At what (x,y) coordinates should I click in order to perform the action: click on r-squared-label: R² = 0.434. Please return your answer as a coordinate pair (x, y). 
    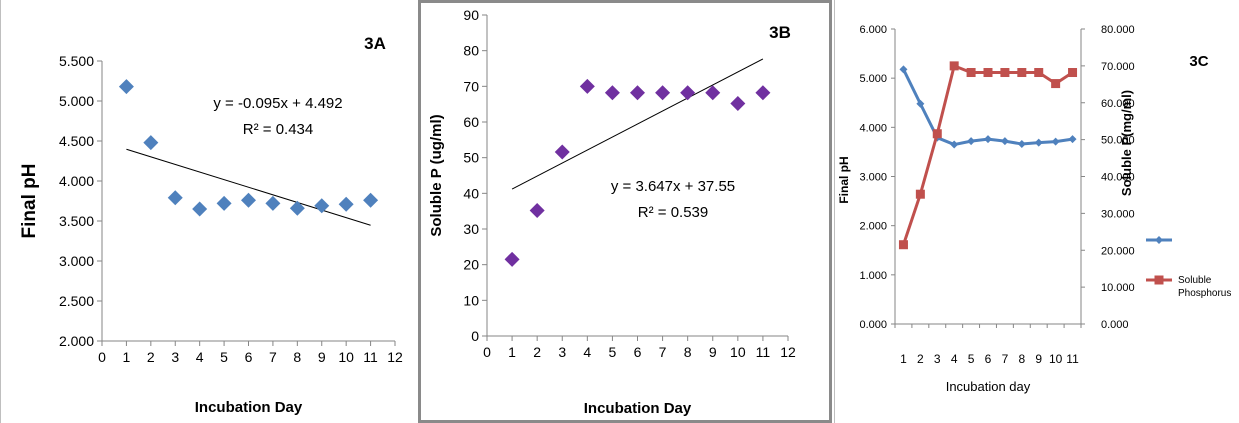
    Looking at the image, I should click on (278, 129).